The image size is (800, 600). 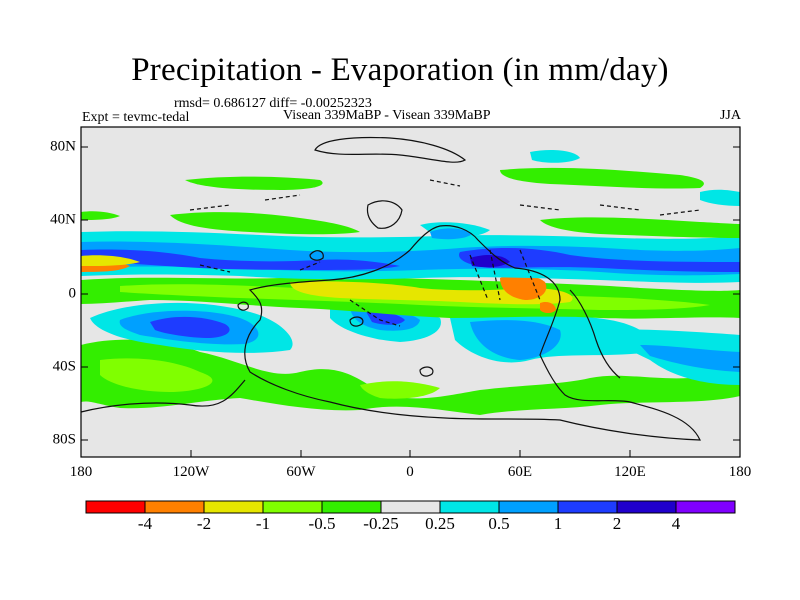 What do you see at coordinates (387, 115) in the screenshot?
I see `comparison-label: Visean 339MaBP - Visean 339MaBP` at bounding box center [387, 115].